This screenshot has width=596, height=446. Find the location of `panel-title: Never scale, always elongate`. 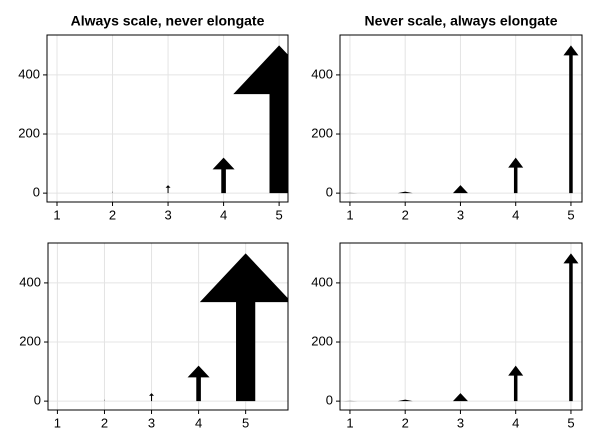

panel-title: Never scale, always elongate is located at coordinates (461, 21).